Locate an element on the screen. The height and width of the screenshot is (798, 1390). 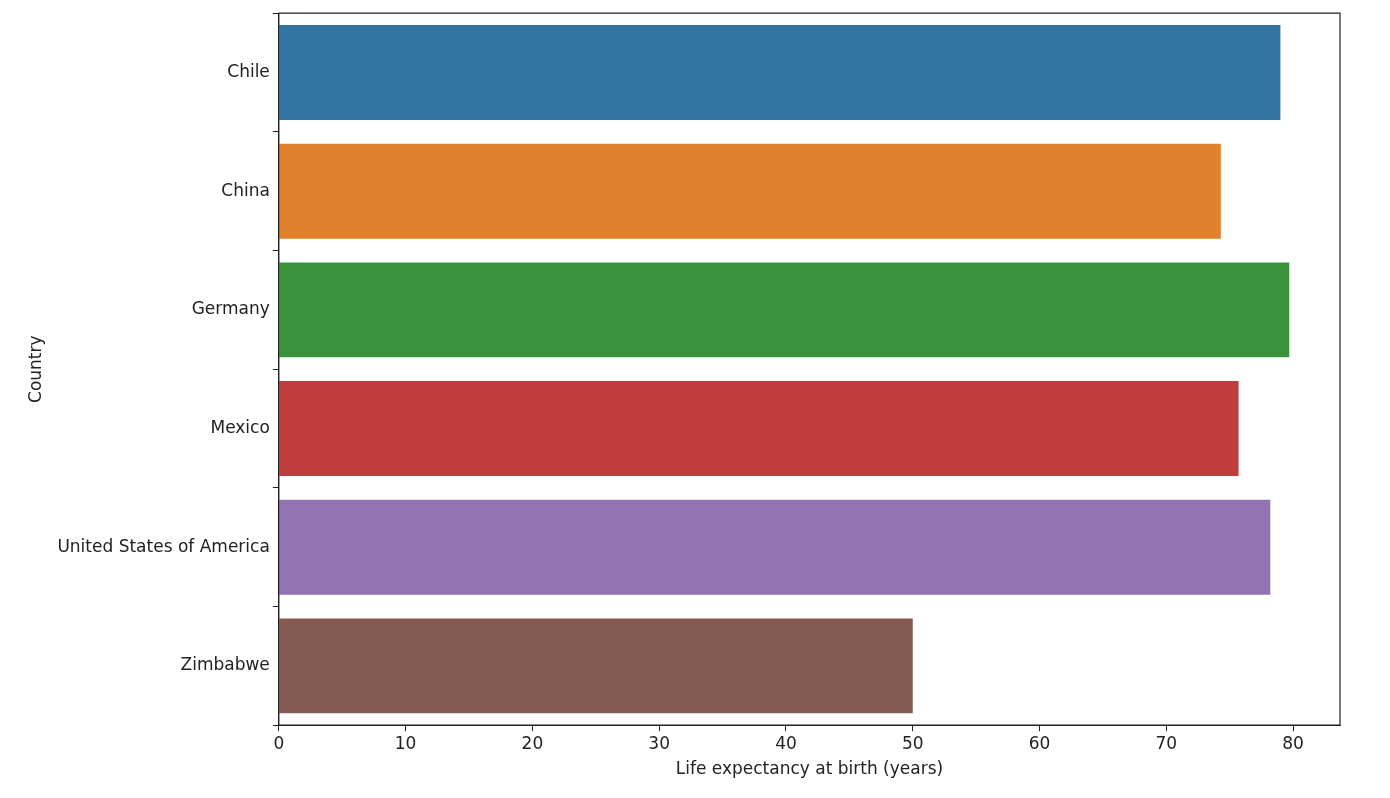
y-tick-label: Mexico is located at coordinates (240, 426).